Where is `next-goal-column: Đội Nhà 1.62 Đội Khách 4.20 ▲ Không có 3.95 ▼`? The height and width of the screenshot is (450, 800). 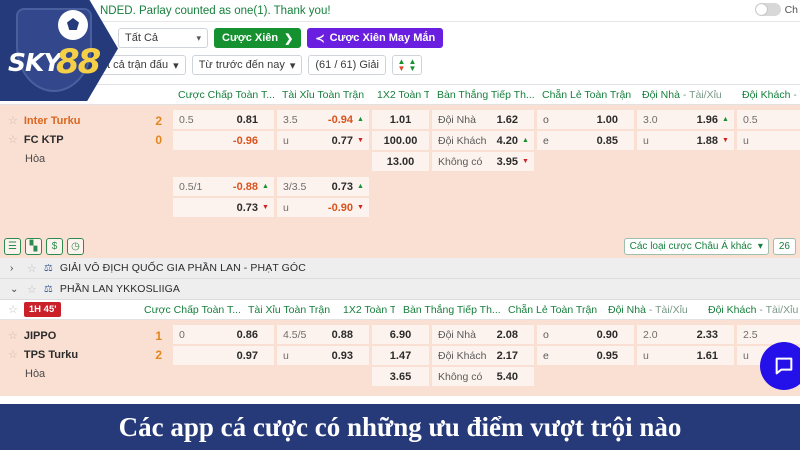 next-goal-column: Đội Nhà 1.62 Đội Khách 4.20 ▲ Không có 3.95 ▼ is located at coordinates (481, 161).